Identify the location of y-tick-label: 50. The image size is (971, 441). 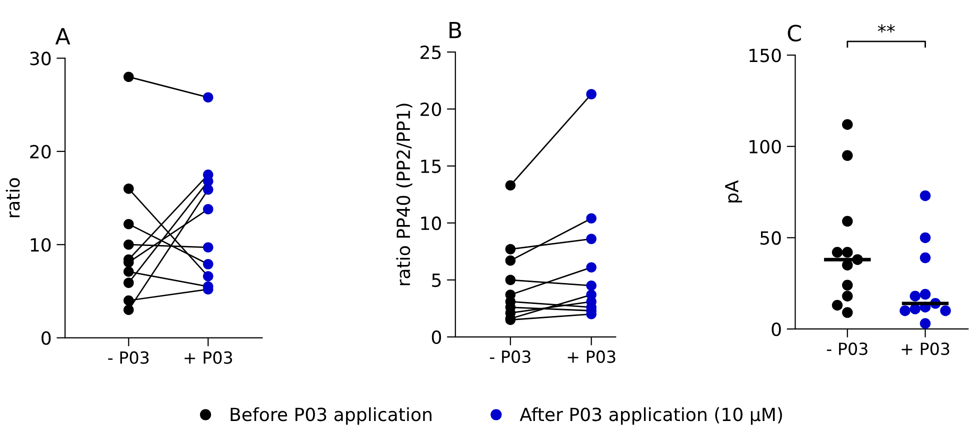
(770, 238).